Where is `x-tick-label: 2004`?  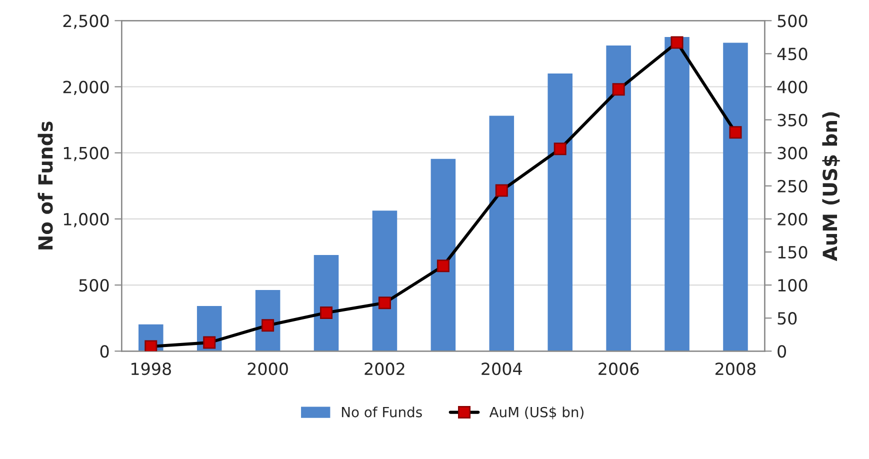 x-tick-label: 2004 is located at coordinates (502, 369).